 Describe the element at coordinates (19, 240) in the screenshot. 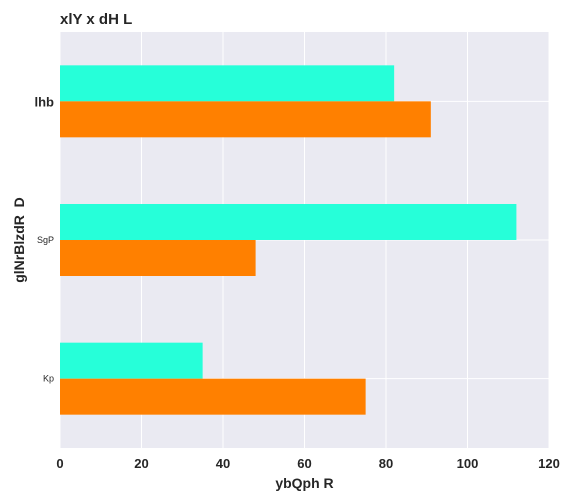

I see `y-axis-label: glNrBlzdR D` at that location.